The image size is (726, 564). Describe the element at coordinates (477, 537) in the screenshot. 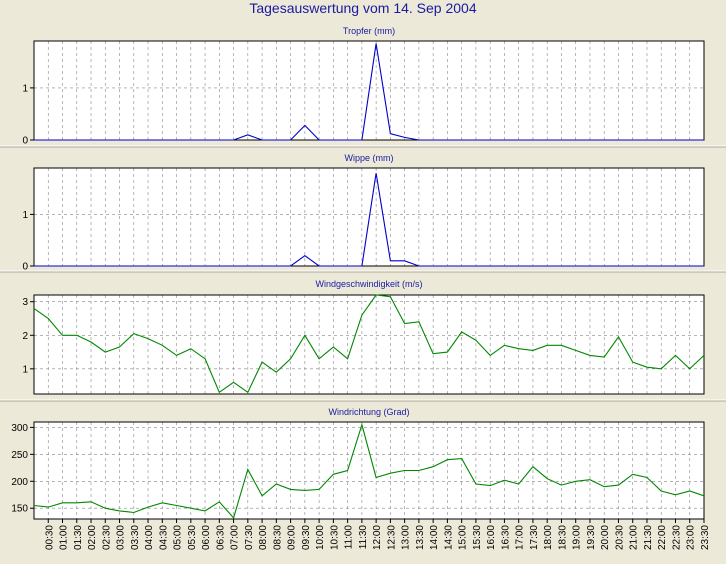

I see `x-tick-label: 15:30` at that location.